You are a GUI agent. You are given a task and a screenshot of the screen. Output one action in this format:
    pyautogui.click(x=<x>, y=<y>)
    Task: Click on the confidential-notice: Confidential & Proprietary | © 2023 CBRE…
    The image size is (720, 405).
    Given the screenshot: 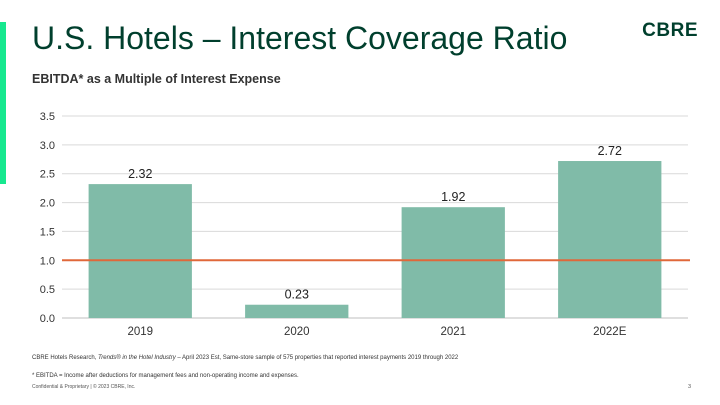 What is the action you would take?
    pyautogui.click(x=84, y=387)
    